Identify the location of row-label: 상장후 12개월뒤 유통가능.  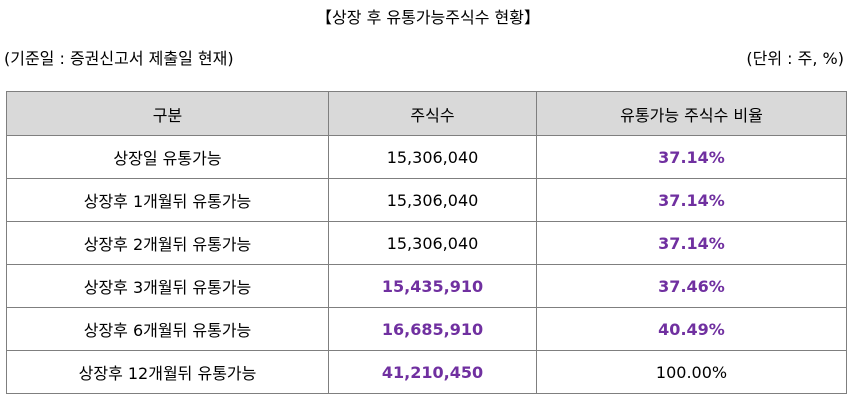
(167, 372).